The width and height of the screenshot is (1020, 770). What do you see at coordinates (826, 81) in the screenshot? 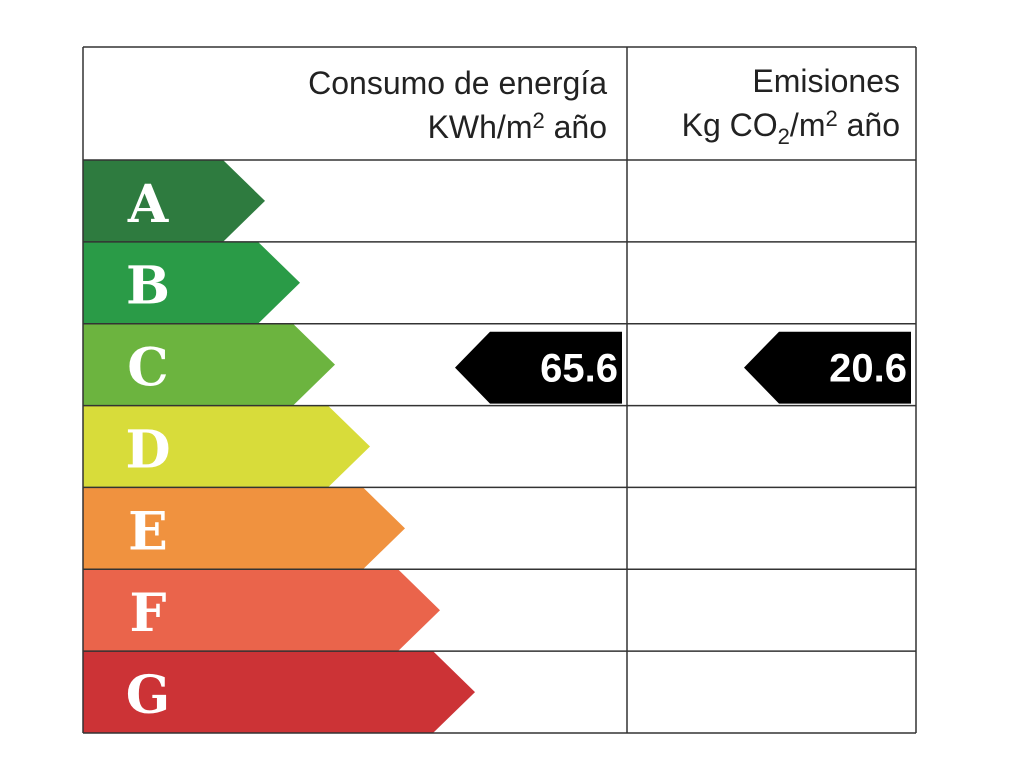
I see `emissions-title: Emisiones` at bounding box center [826, 81].